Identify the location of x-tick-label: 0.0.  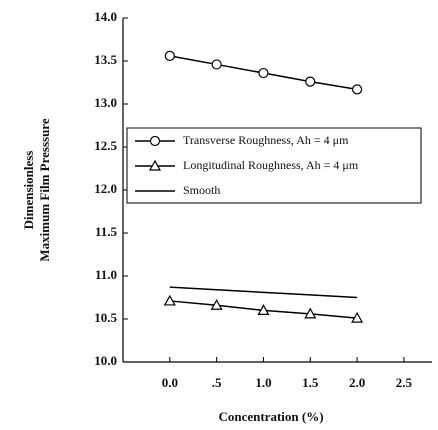
(170, 382).